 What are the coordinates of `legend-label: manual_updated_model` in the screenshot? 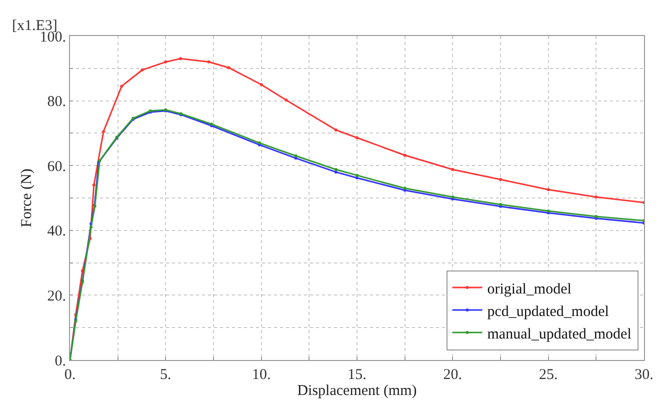 It's located at (559, 334).